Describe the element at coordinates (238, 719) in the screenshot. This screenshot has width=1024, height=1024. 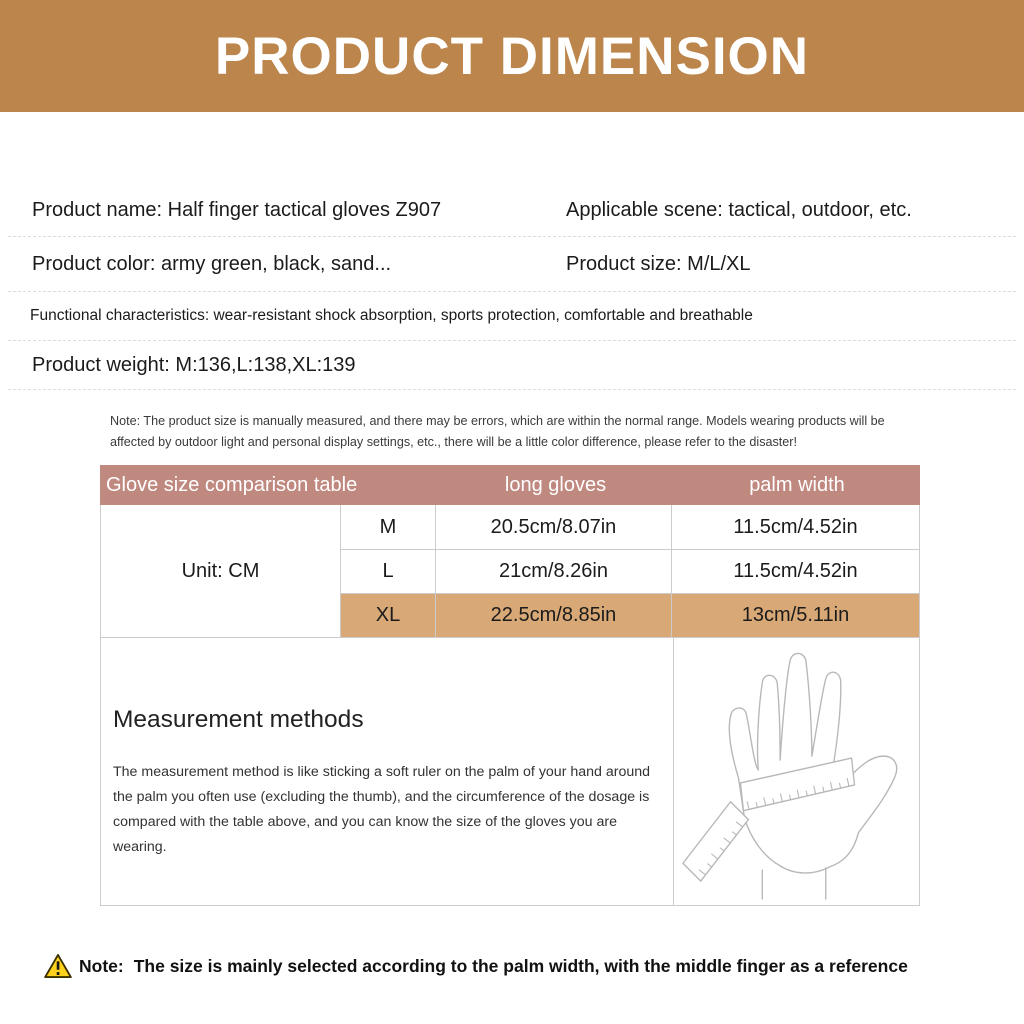
I see `measurement-heading: Measurement methods` at that location.